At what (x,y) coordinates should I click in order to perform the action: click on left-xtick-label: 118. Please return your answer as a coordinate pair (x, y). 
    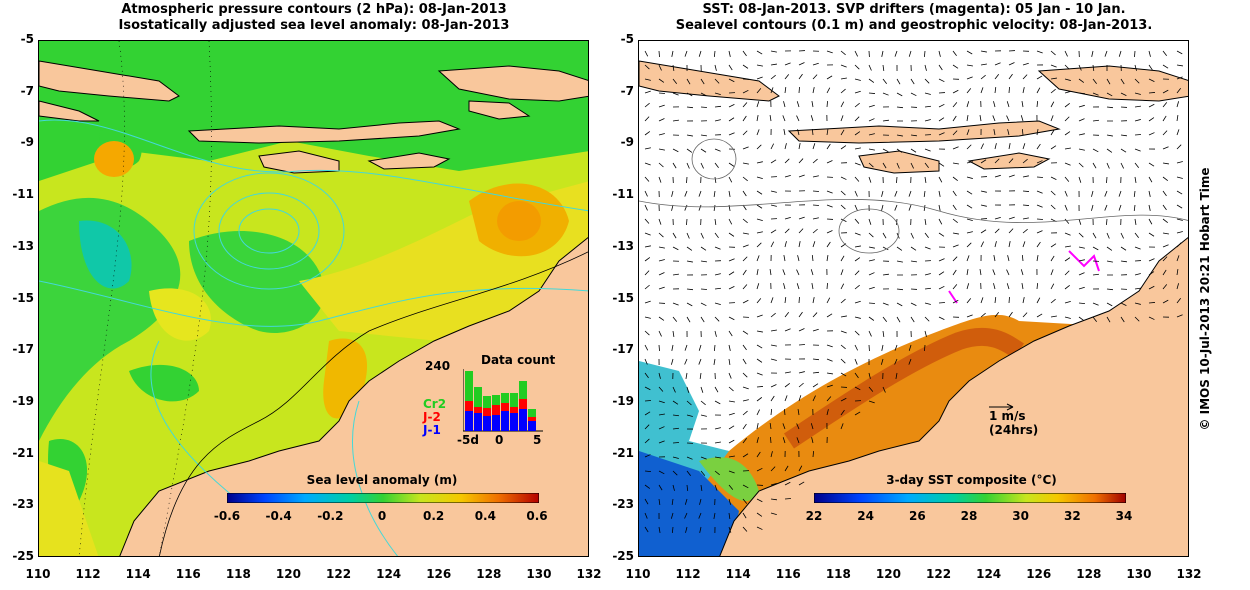
    Looking at the image, I should click on (238, 574).